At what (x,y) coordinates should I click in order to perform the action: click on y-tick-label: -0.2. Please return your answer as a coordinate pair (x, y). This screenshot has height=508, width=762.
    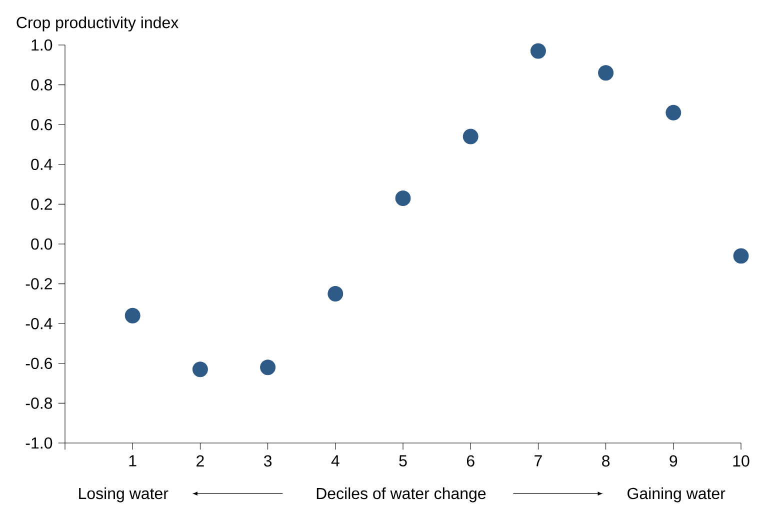
    Looking at the image, I should click on (39, 284).